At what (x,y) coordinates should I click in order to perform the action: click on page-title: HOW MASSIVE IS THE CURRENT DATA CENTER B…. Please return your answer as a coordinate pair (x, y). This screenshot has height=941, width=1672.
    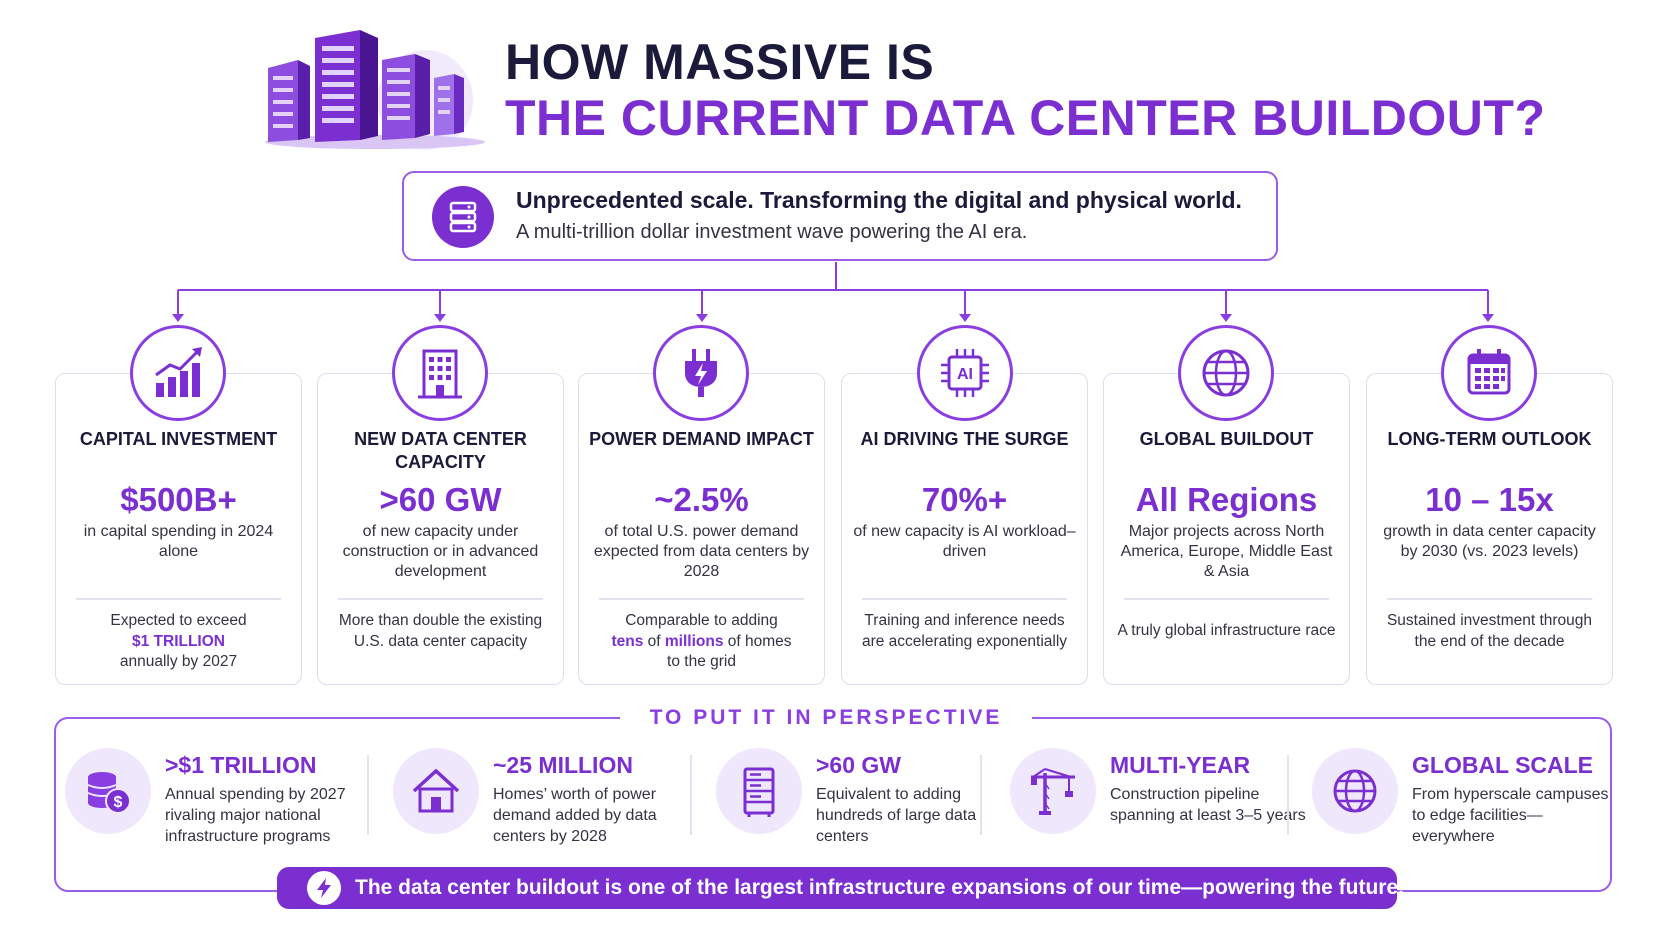
    Looking at the image, I should click on (1025, 90).